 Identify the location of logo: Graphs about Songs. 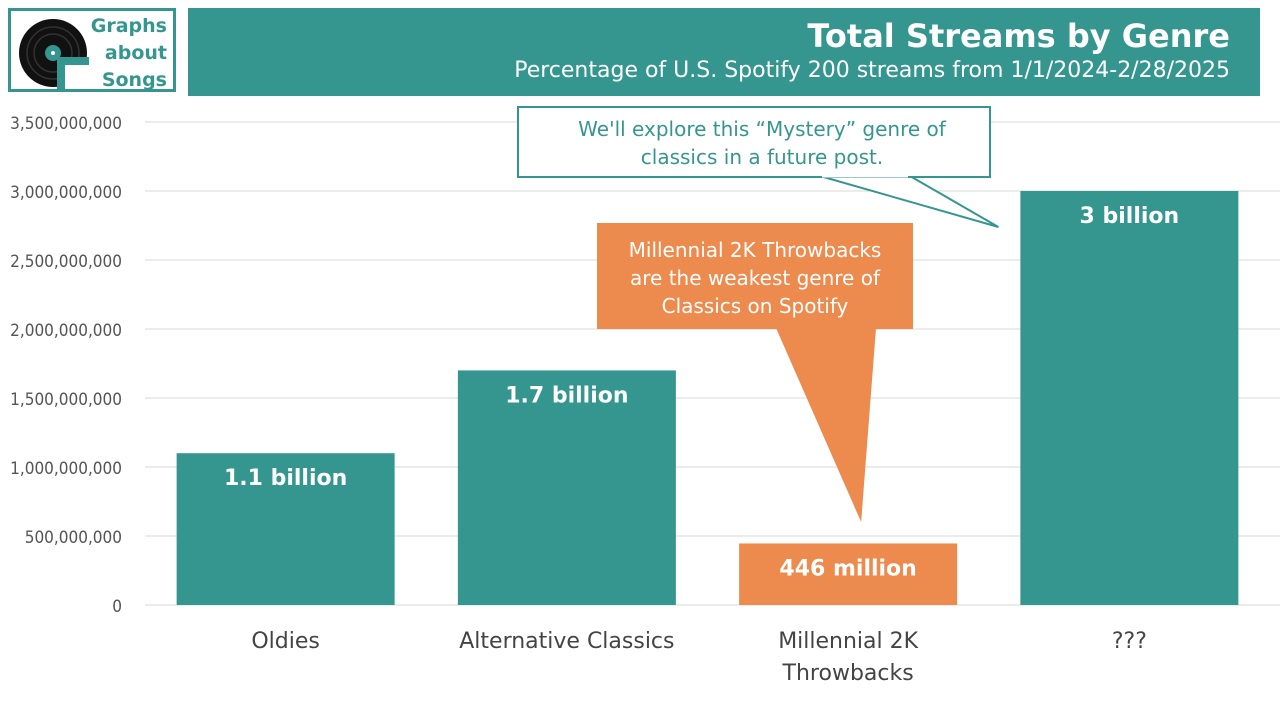
(92, 50).